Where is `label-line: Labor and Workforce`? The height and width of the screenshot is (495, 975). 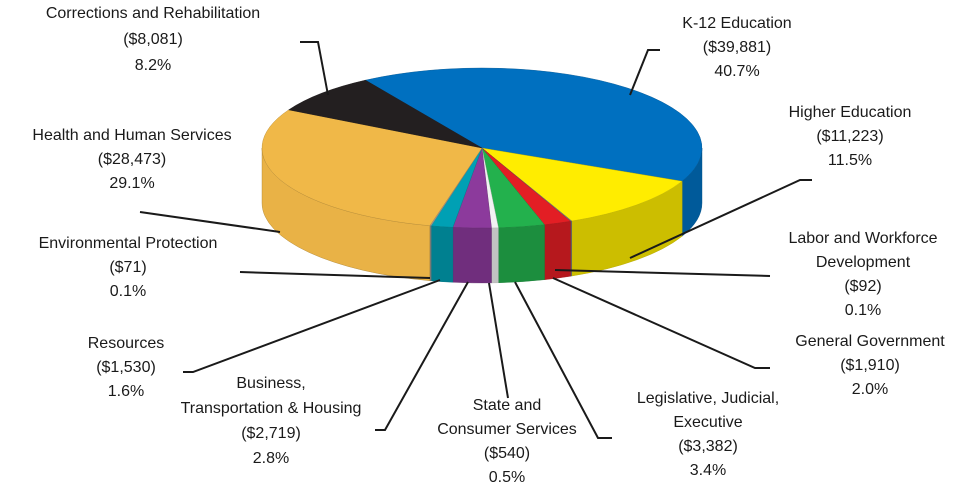
label-line: Labor and Workforce is located at coordinates (862, 238).